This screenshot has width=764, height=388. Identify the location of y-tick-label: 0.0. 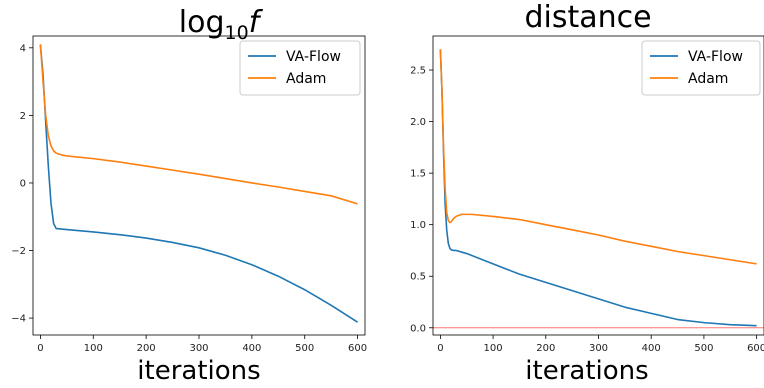
(418, 328).